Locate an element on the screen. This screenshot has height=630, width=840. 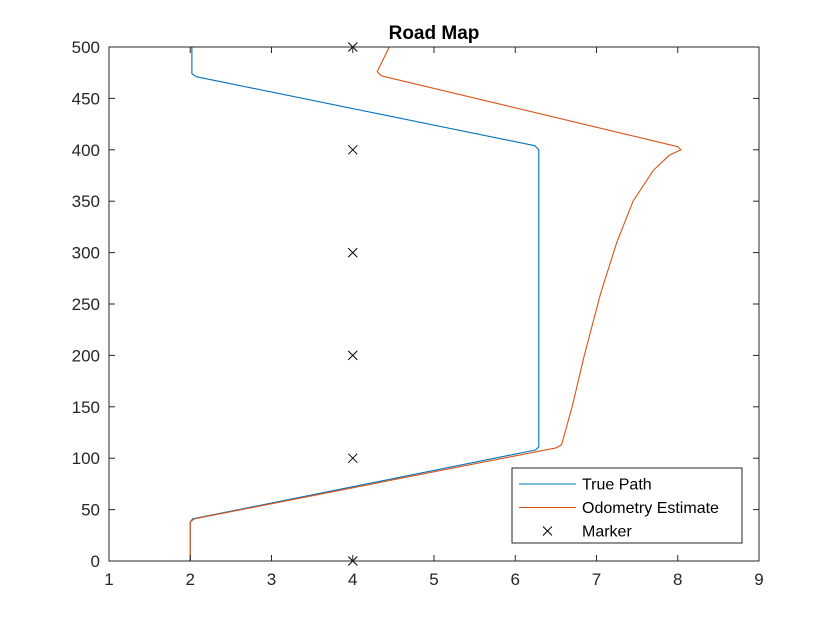
y-tick-label: 450 is located at coordinates (86, 98).